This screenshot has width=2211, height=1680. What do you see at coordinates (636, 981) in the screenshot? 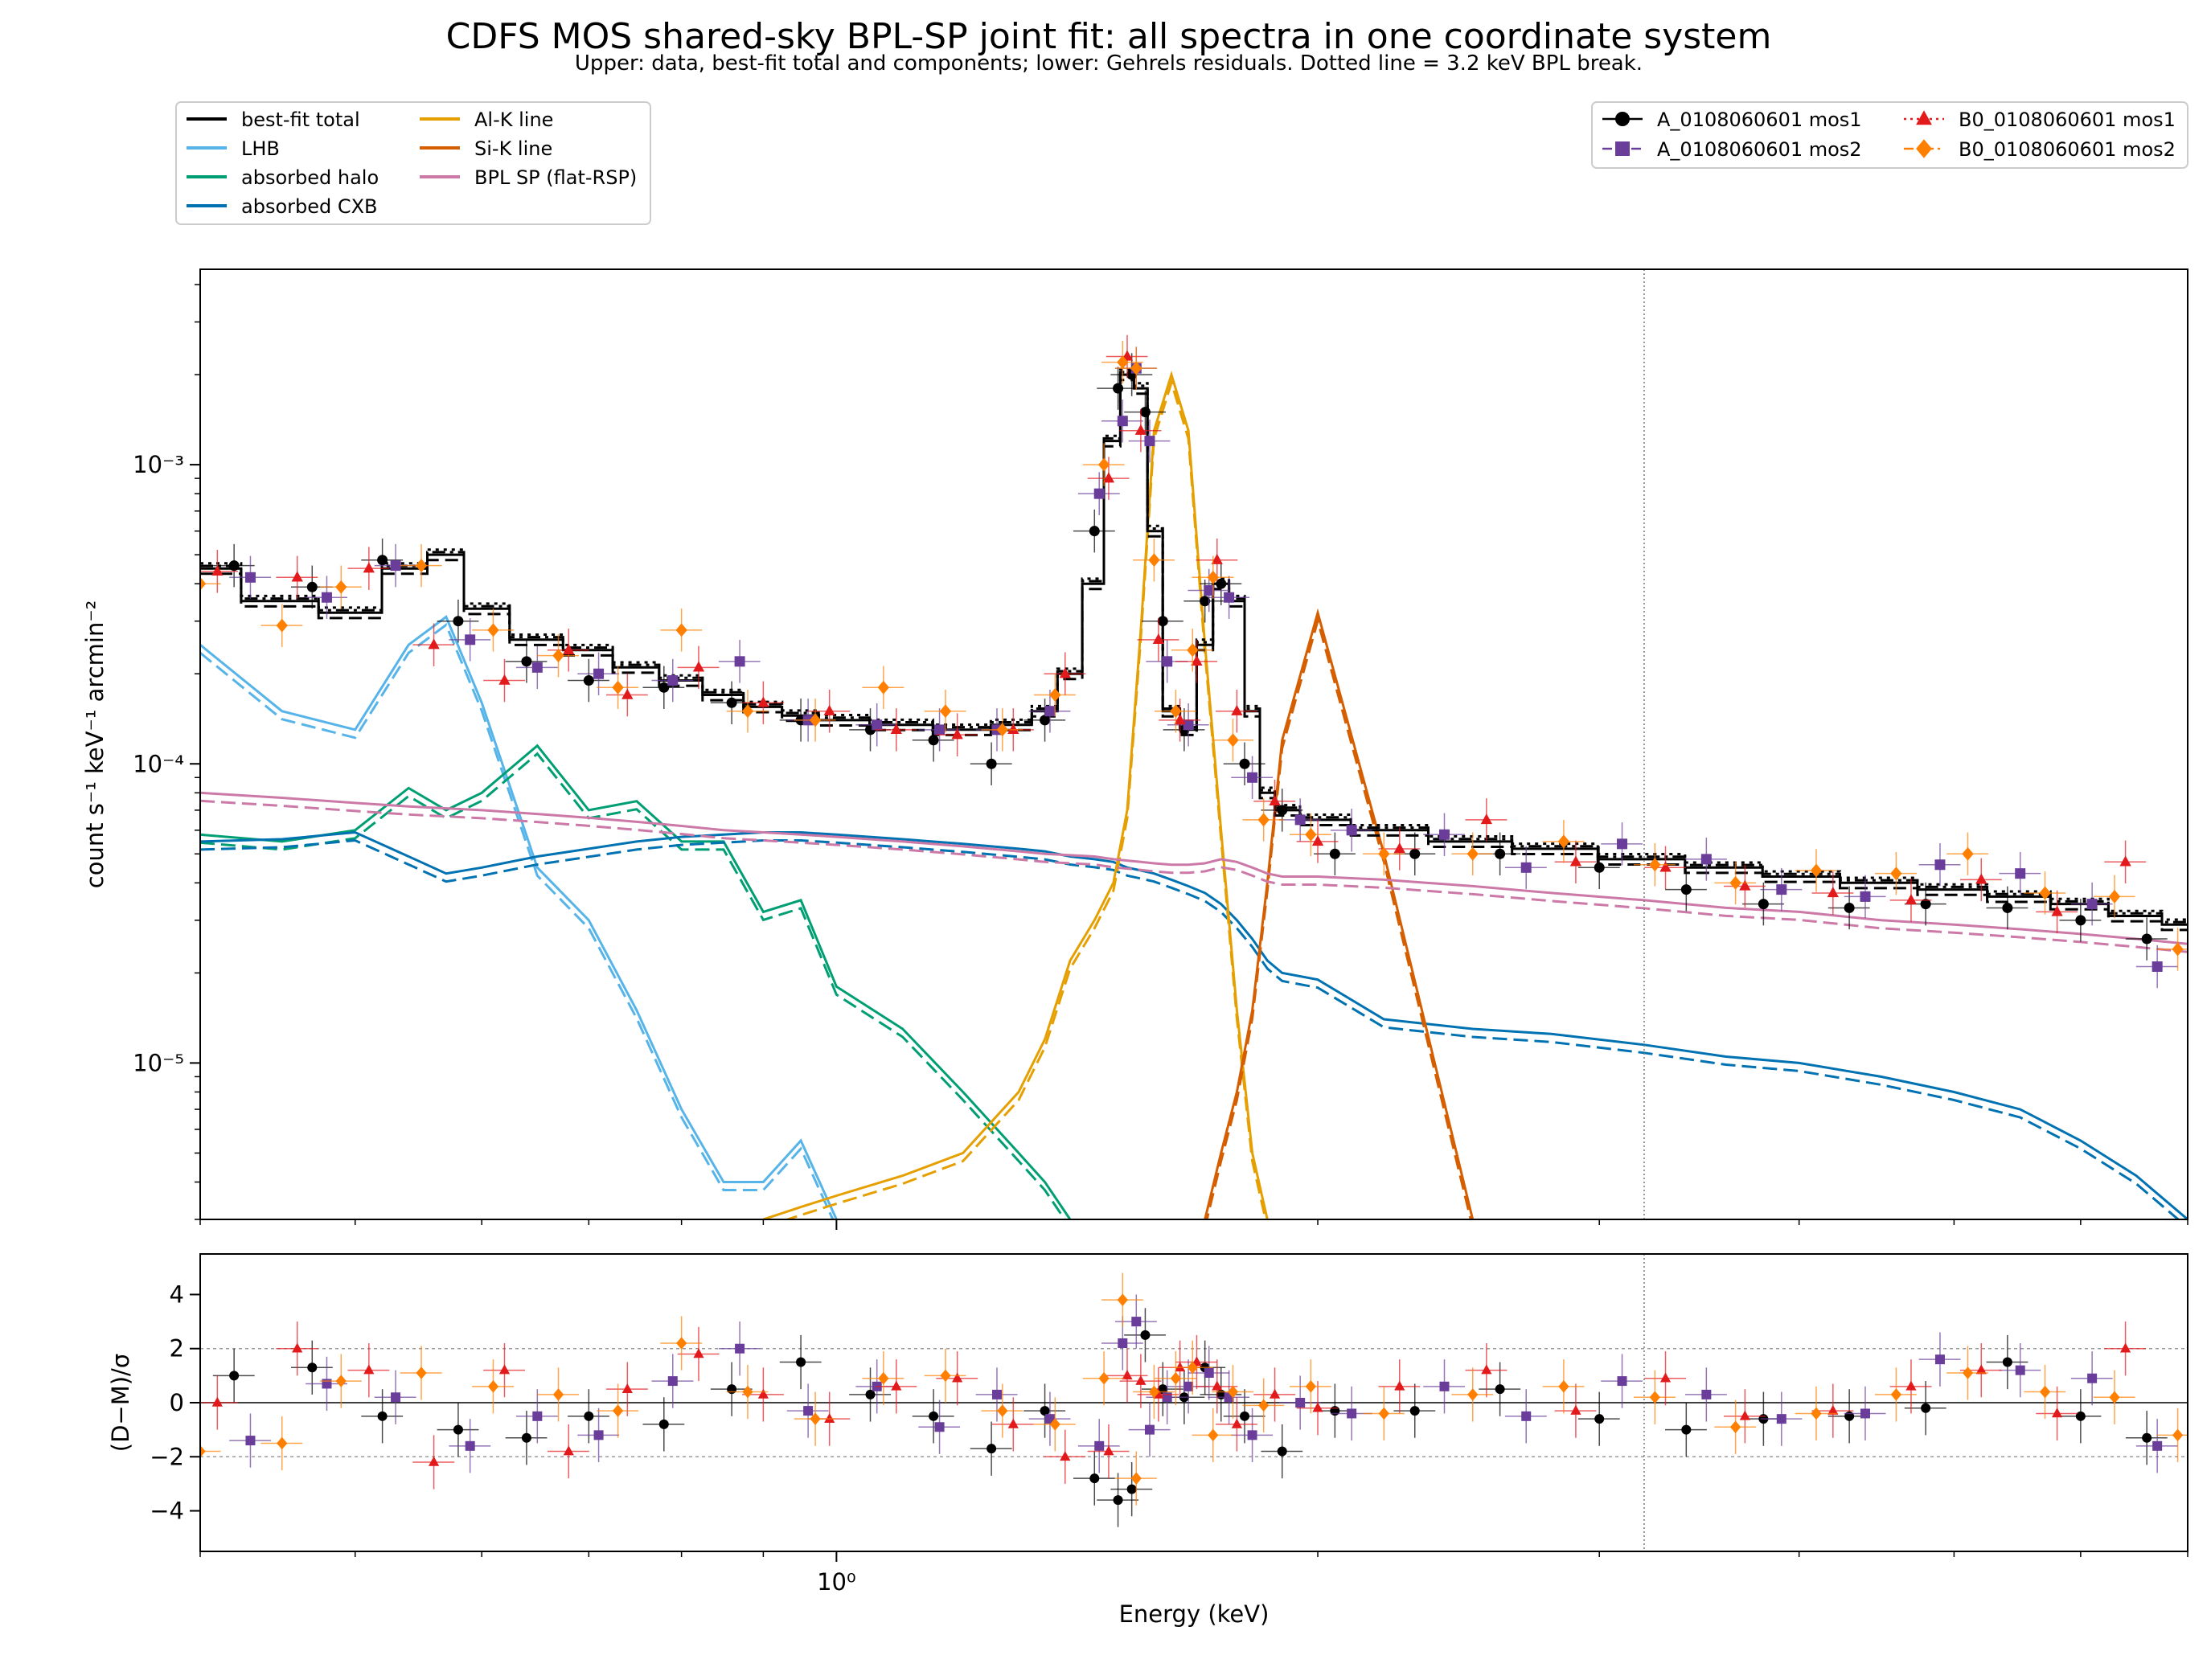
I see `model-curve-absorbed-halo` at bounding box center [636, 981].